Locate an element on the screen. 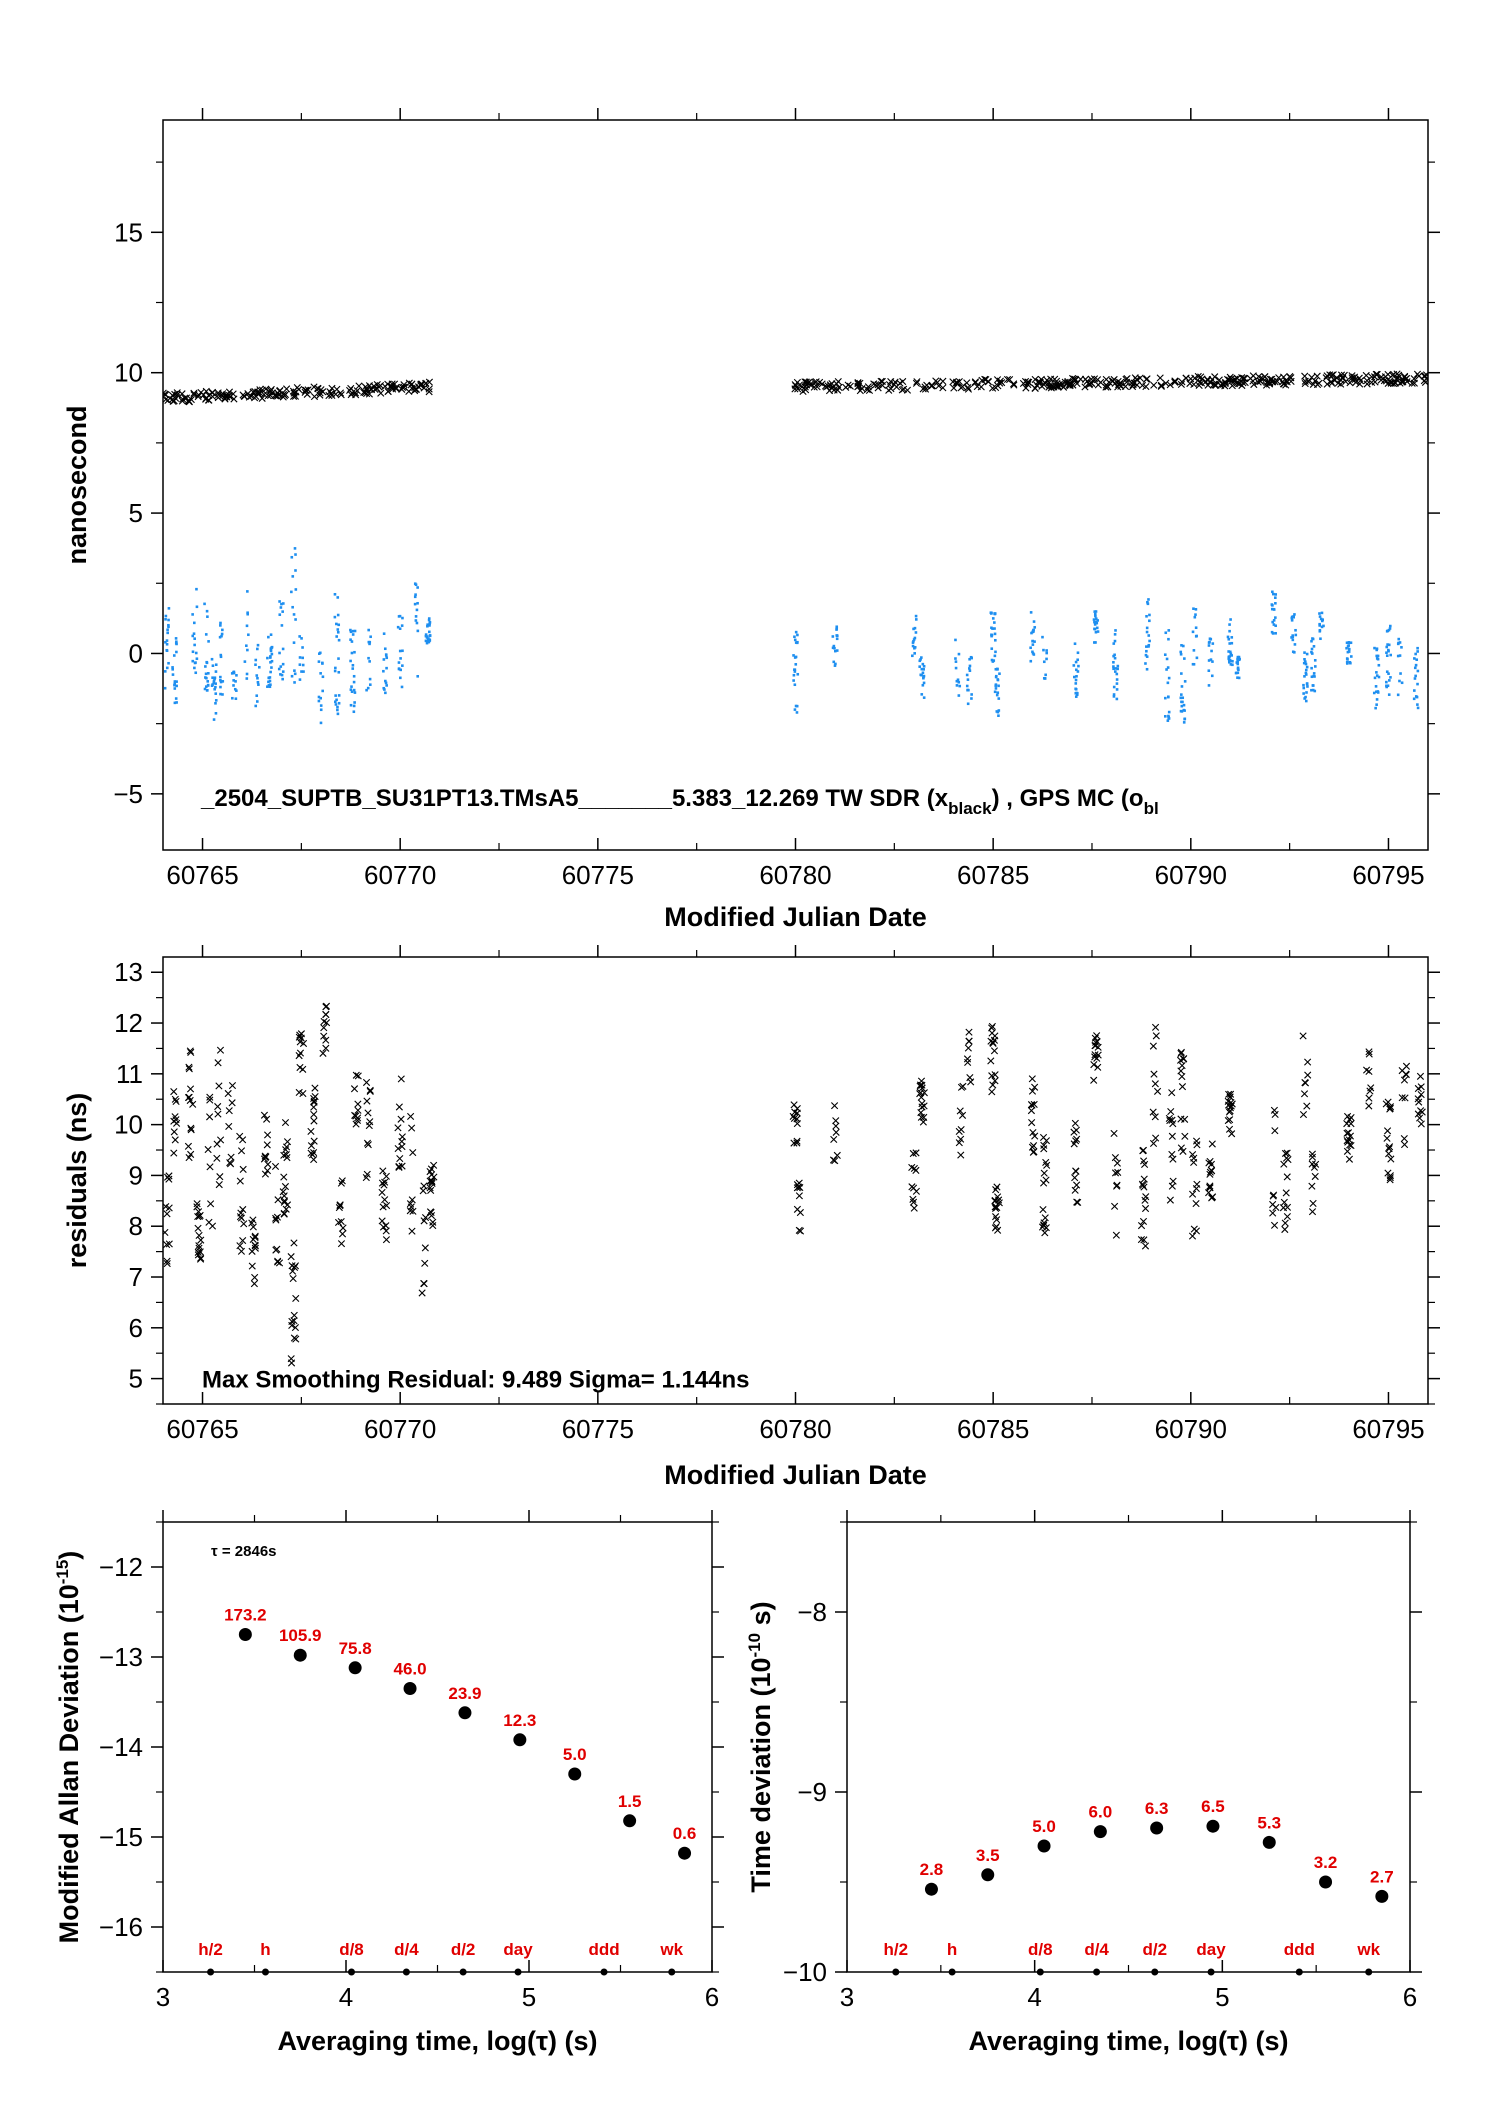  time-marker is located at coordinates (518, 1972).